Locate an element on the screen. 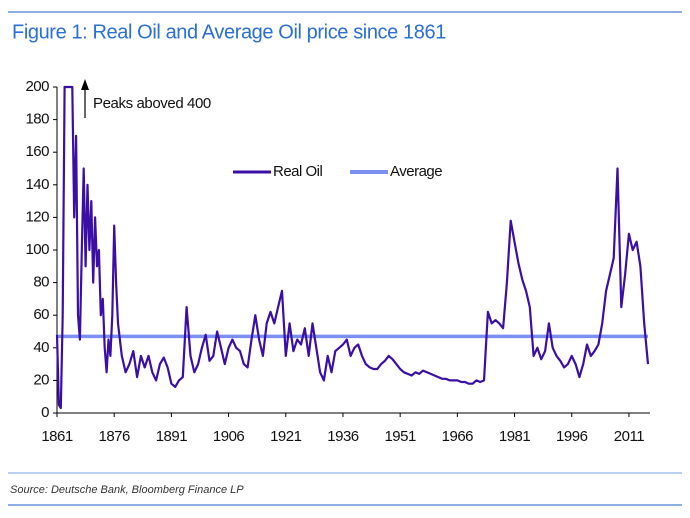  y-tick-label: 140 is located at coordinates (37, 184).